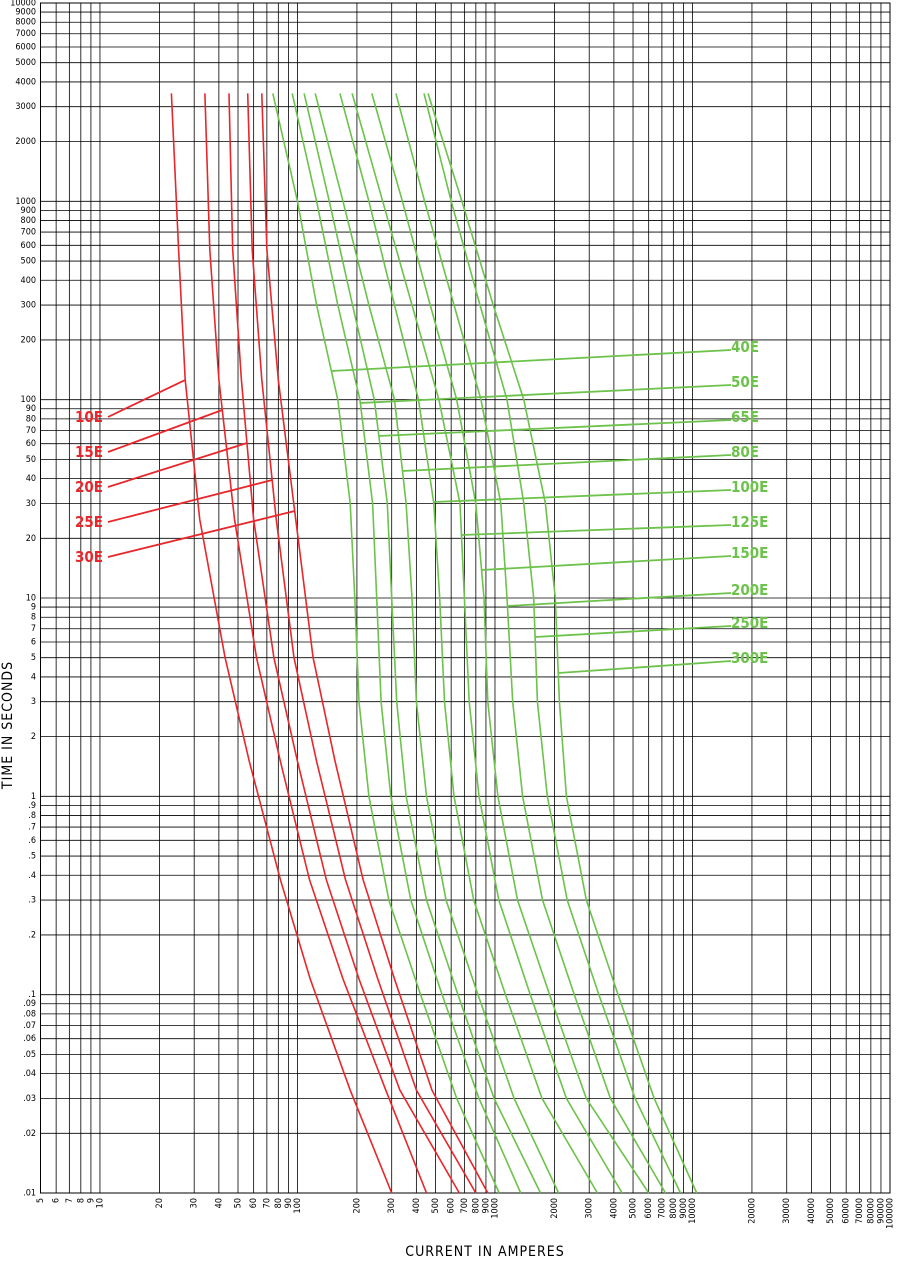 This screenshot has height=1262, width=899. Describe the element at coordinates (33, 737) in the screenshot. I see `y-tick-label: 2` at that location.